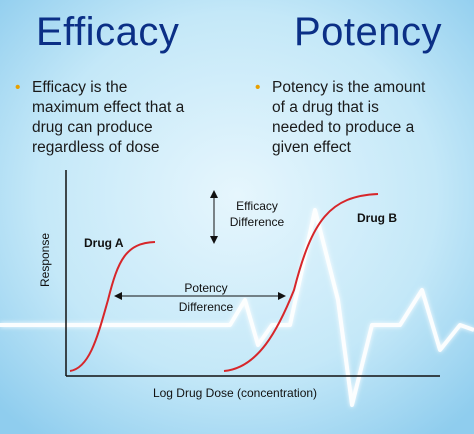 The height and width of the screenshot is (434, 474). What do you see at coordinates (112, 306) in the screenshot?
I see `drug-a-curve` at bounding box center [112, 306].